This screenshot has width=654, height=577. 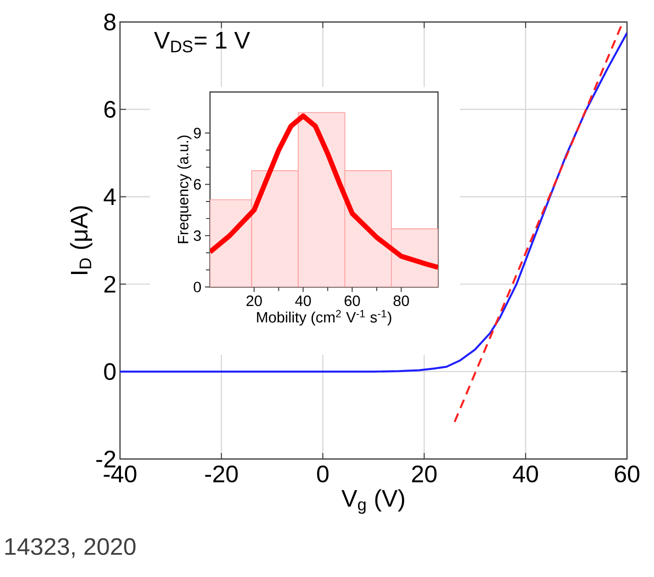 I want to click on text: 14323, 2020, so click(x=70, y=548).